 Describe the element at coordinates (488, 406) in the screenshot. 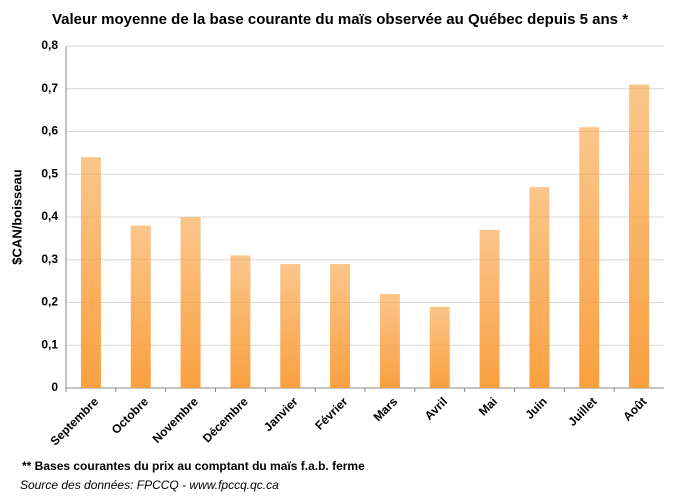

I see `x-tick-label: Mai` at that location.